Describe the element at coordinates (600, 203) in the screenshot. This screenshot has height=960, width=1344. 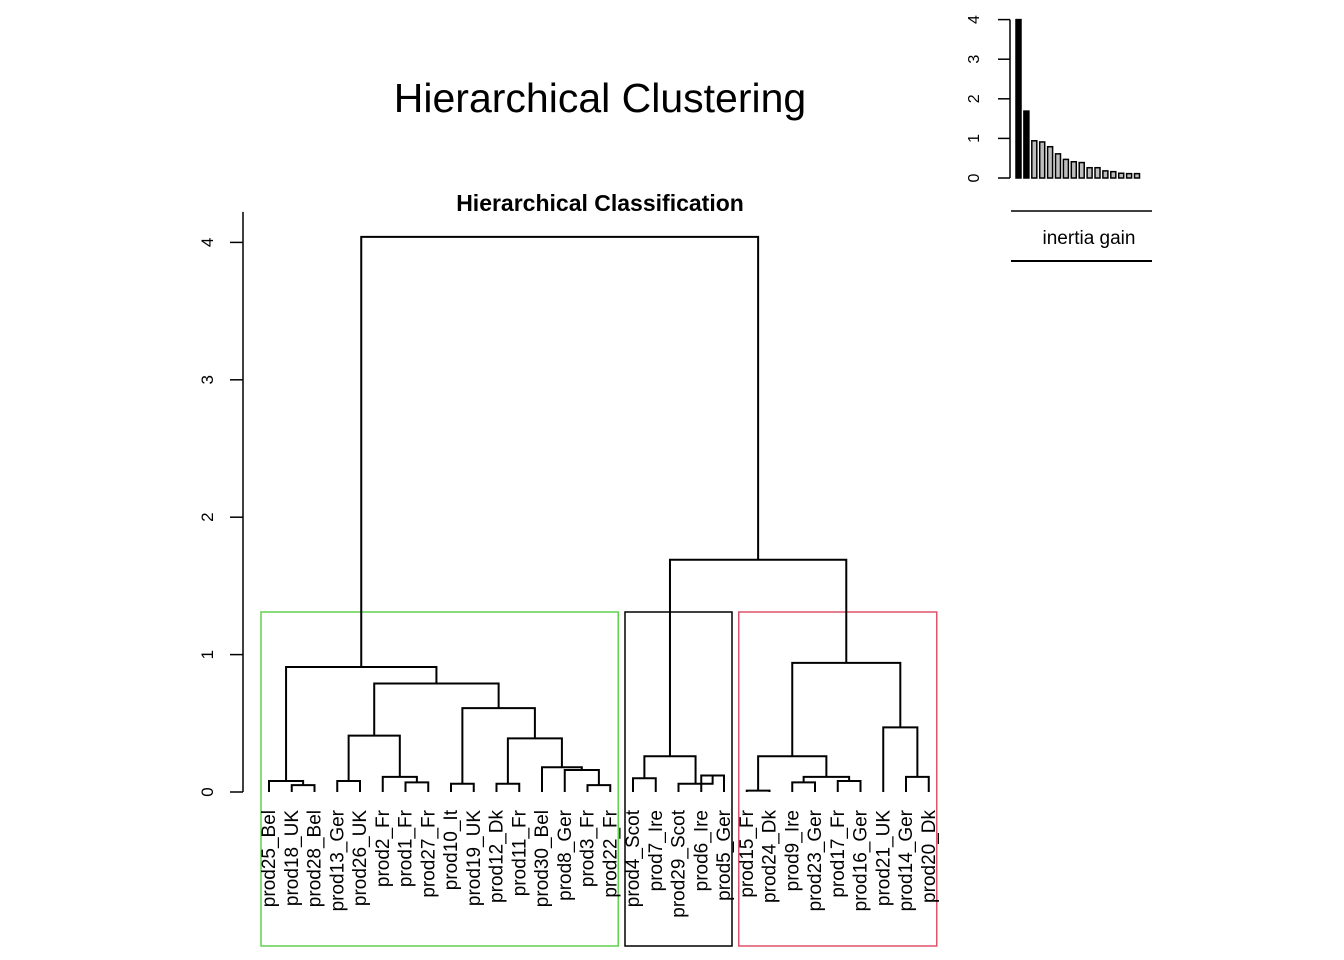
I see `dendrogram-title: Hierarchical Classification` at that location.